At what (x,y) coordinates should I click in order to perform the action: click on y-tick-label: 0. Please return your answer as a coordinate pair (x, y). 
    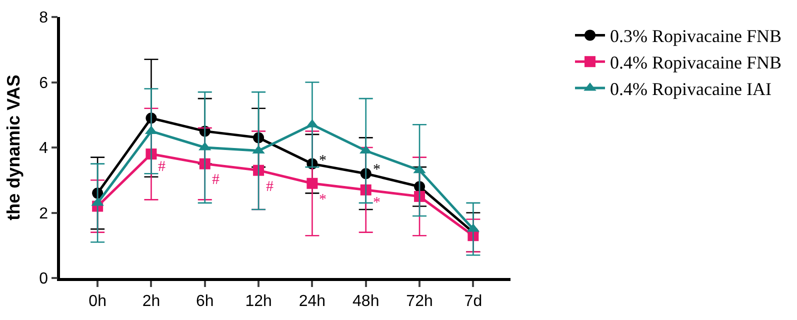
    Looking at the image, I should click on (43, 279).